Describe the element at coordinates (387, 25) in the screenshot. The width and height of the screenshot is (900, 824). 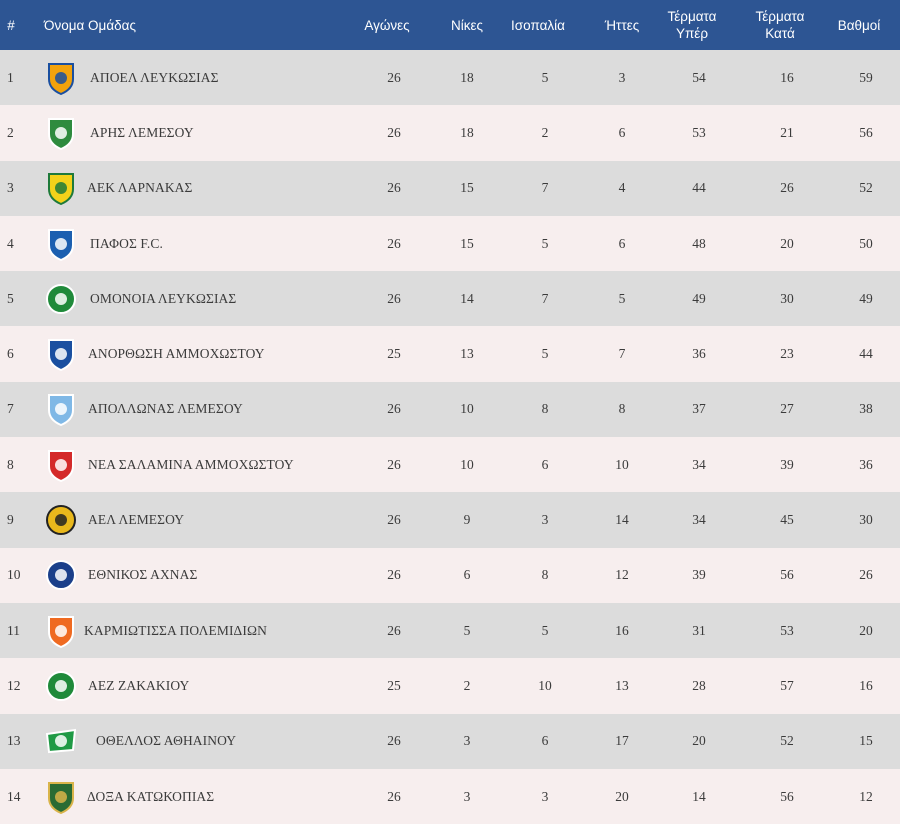
I see `header-played: Αγώνες` at that location.